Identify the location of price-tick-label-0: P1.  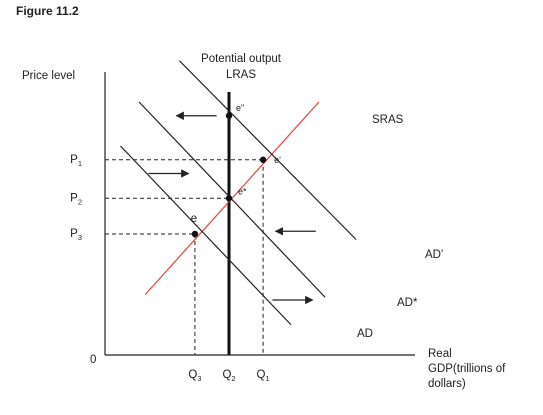
(76, 161).